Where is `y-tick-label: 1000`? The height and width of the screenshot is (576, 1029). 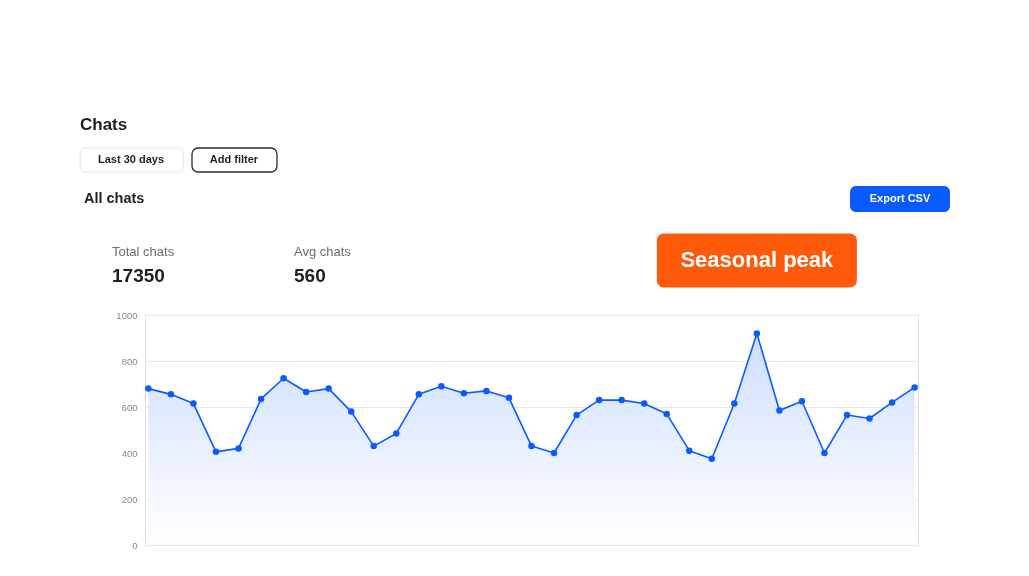 y-tick-label: 1000 is located at coordinates (127, 315).